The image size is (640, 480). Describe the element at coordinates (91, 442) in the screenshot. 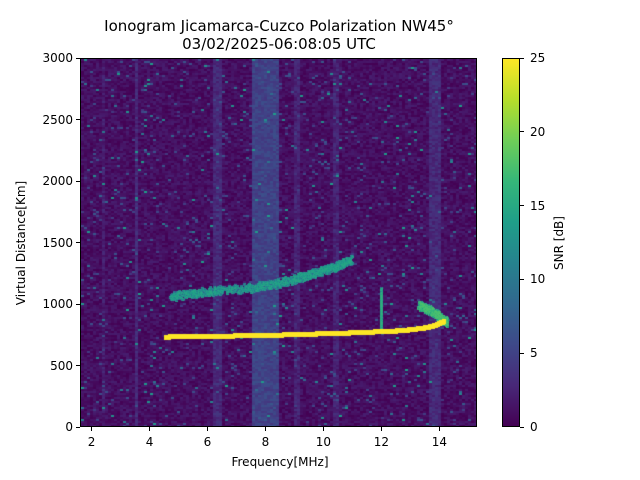

I see `x-tick-label: 2` at that location.